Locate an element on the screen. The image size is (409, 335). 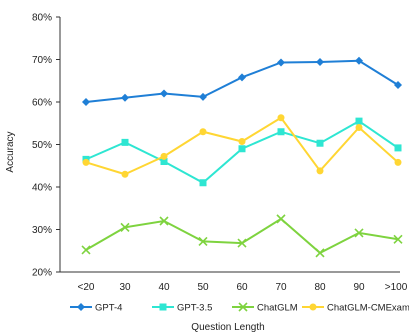
x-tick-label: 60 is located at coordinates (242, 287).